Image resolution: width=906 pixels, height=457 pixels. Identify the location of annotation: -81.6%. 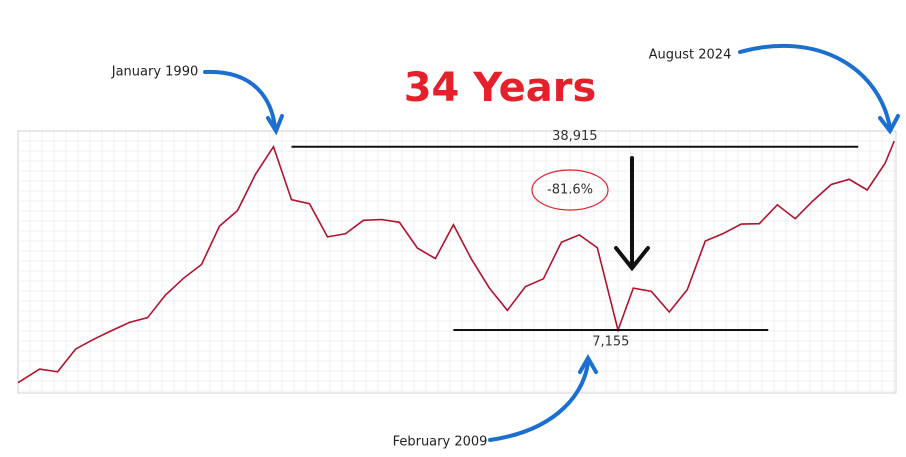
(570, 190).